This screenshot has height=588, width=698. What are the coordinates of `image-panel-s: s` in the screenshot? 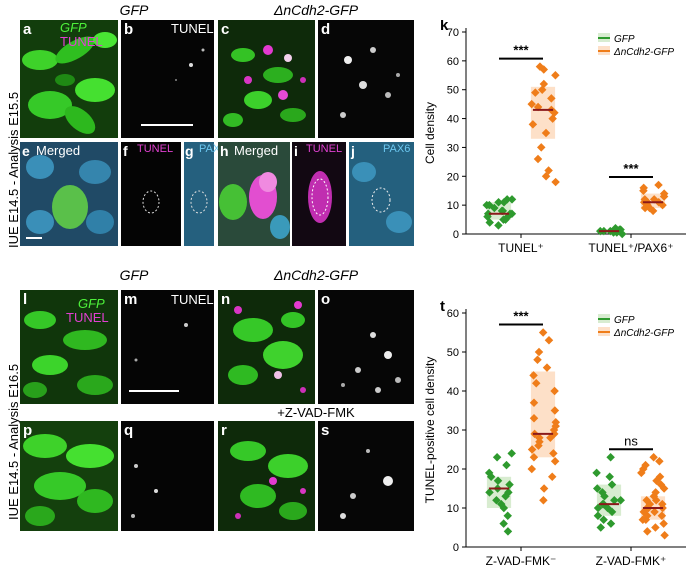 It's located at (366, 476).